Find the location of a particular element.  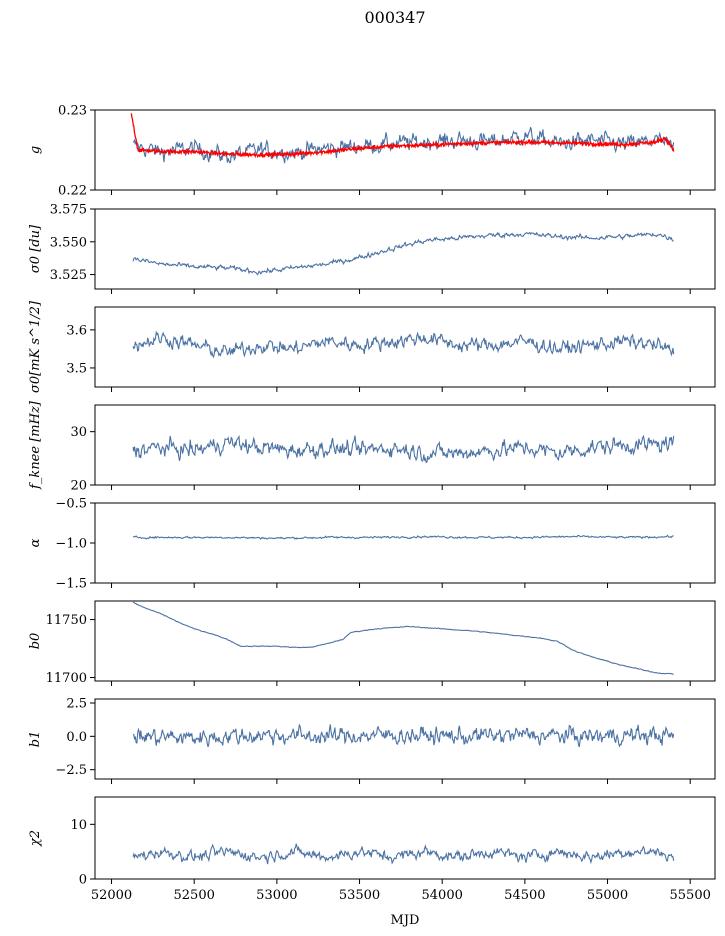

series-line-fknee is located at coordinates (403, 449).